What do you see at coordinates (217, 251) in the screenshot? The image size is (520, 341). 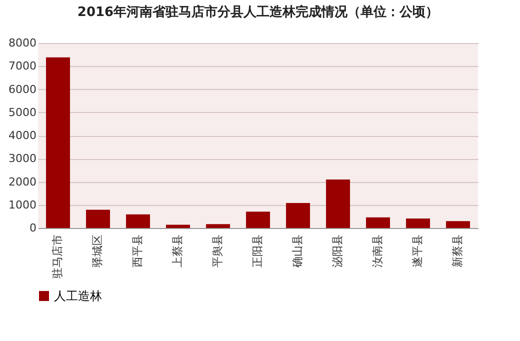 I see `x-tick-label: 平舆县` at bounding box center [217, 251].